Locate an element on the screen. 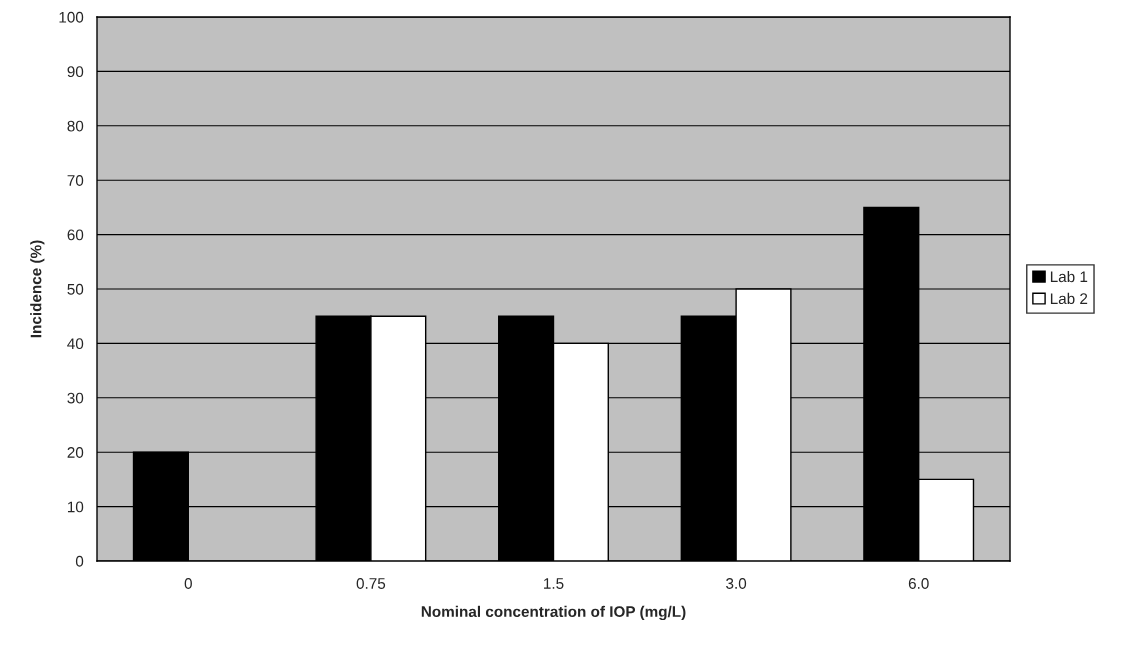  y-tick-label: 70 is located at coordinates (75, 180).